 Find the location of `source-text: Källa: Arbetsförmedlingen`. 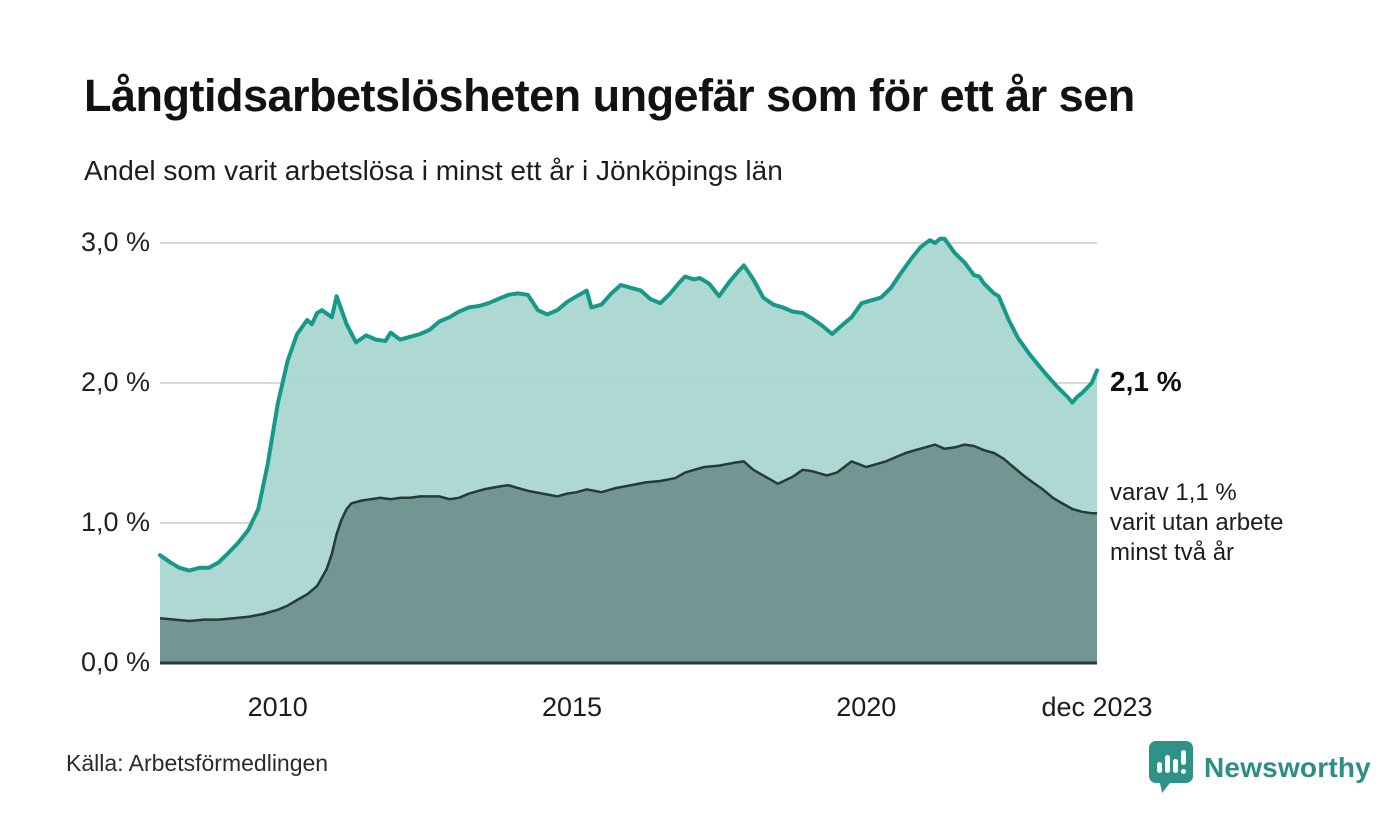

source-text: Källa: Arbetsförmedlingen is located at coordinates (197, 763).